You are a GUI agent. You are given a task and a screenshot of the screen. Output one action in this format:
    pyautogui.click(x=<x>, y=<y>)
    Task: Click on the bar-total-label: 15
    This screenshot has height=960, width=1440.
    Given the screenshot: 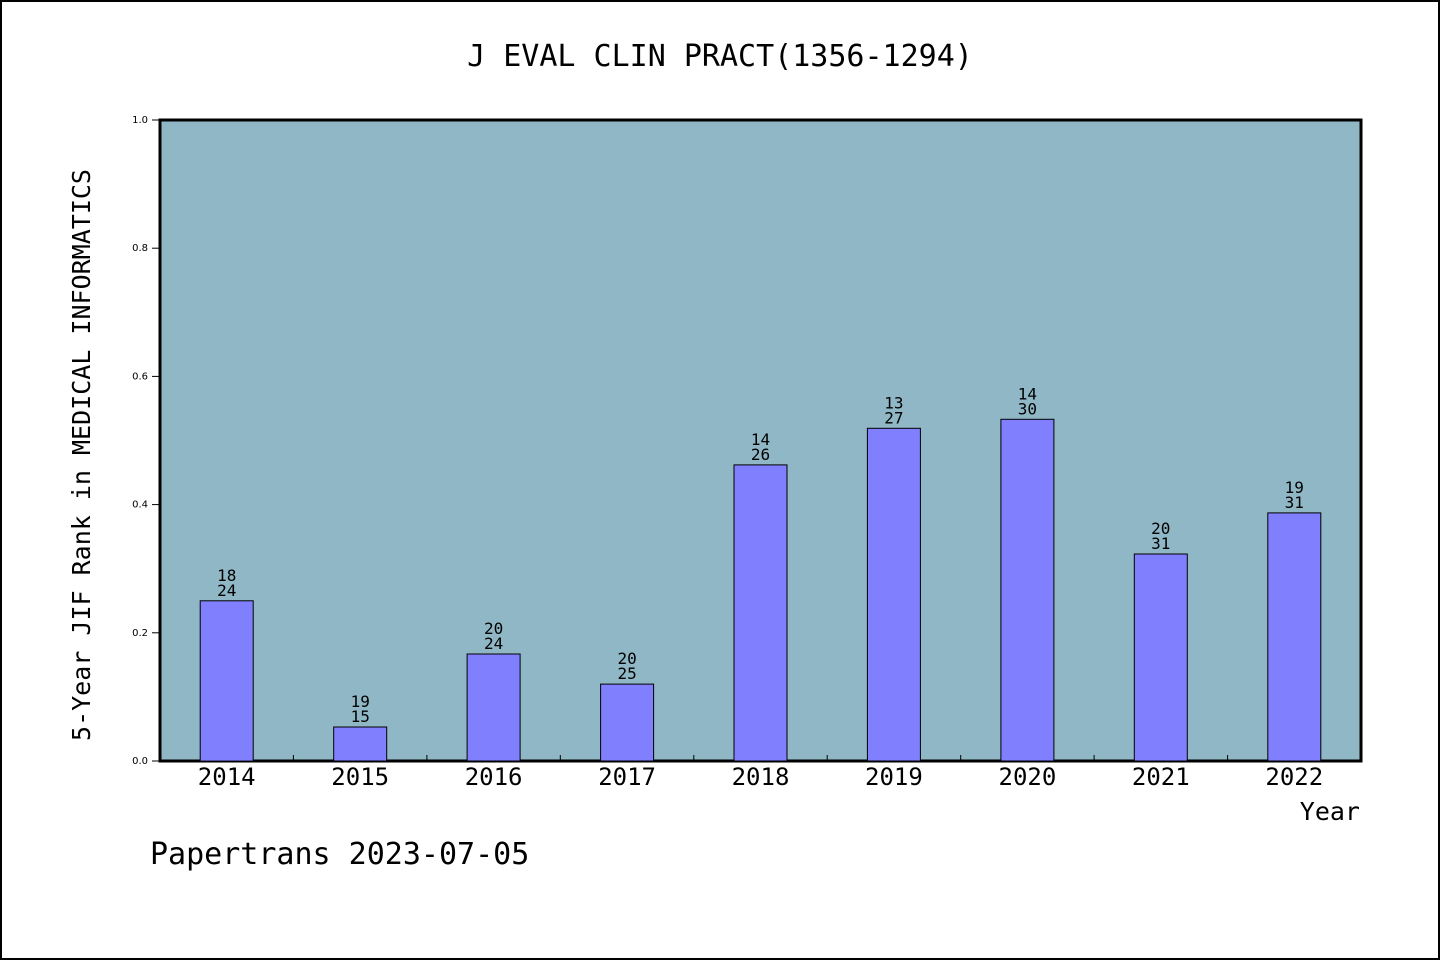 What is the action you would take?
    pyautogui.click(x=360, y=716)
    